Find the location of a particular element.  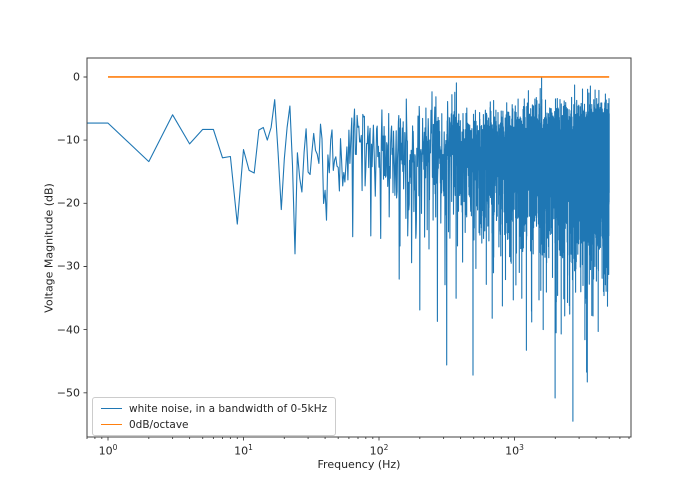

y-tick-label: 0 is located at coordinates (76, 77).